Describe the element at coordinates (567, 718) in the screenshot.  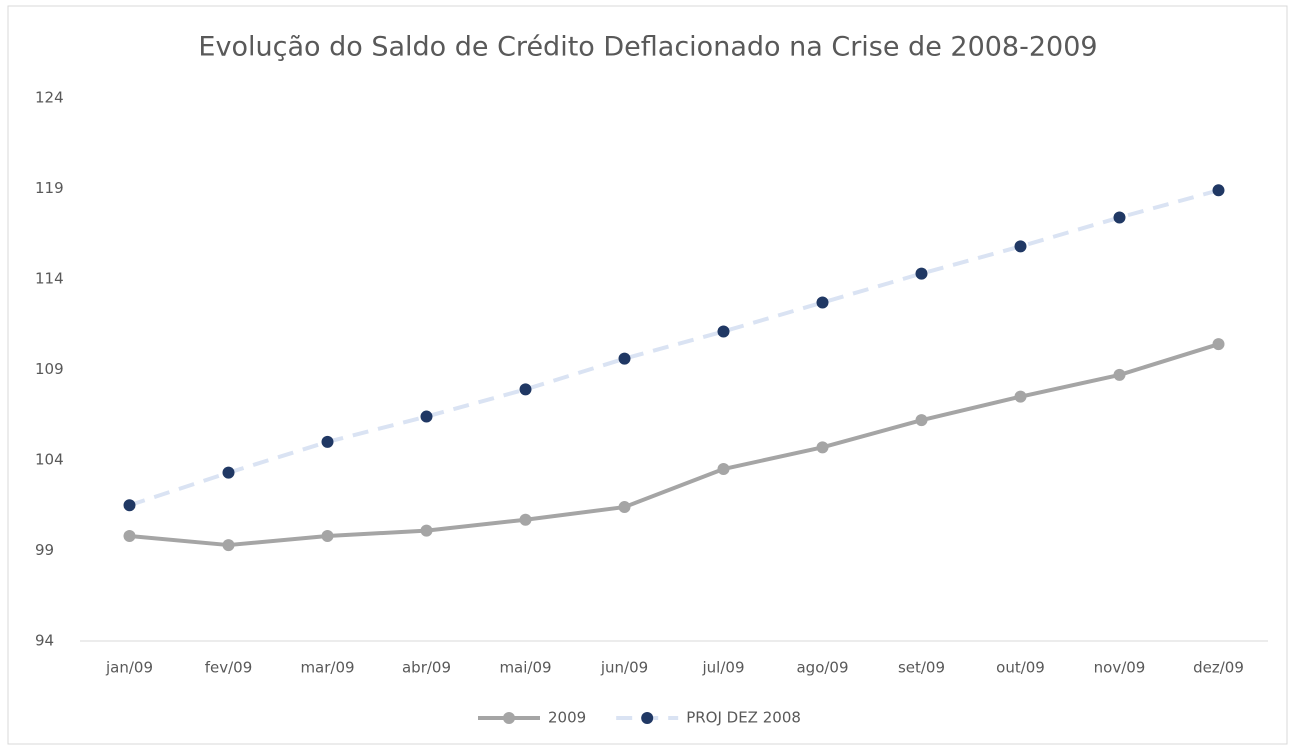
I see `legend-label: 2009` at that location.